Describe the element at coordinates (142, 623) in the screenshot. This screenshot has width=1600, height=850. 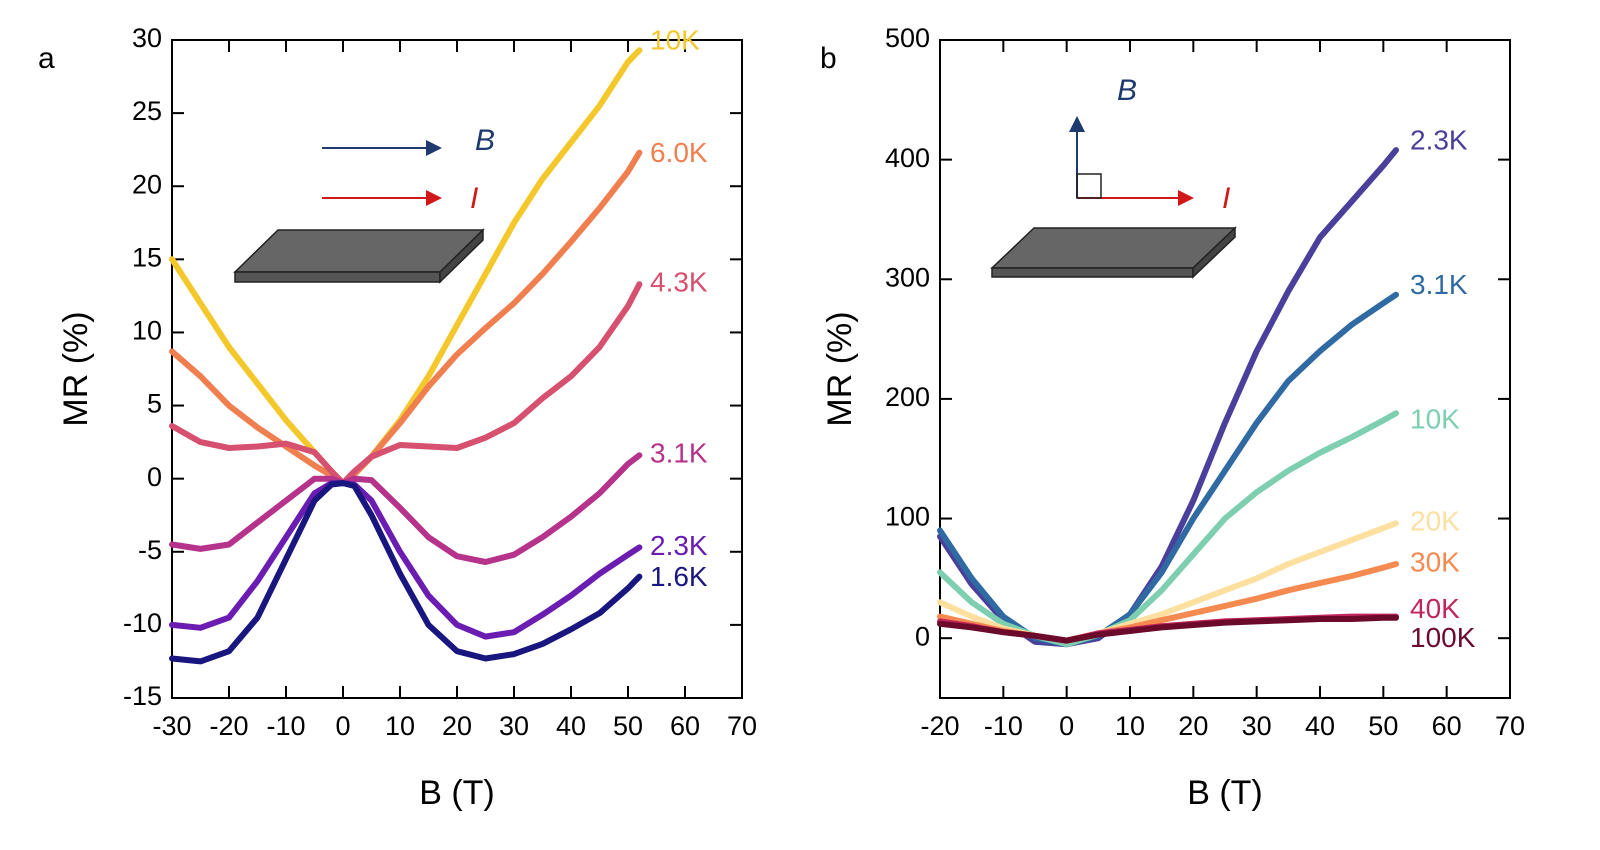
I see `y-tick-label: -10` at that location.